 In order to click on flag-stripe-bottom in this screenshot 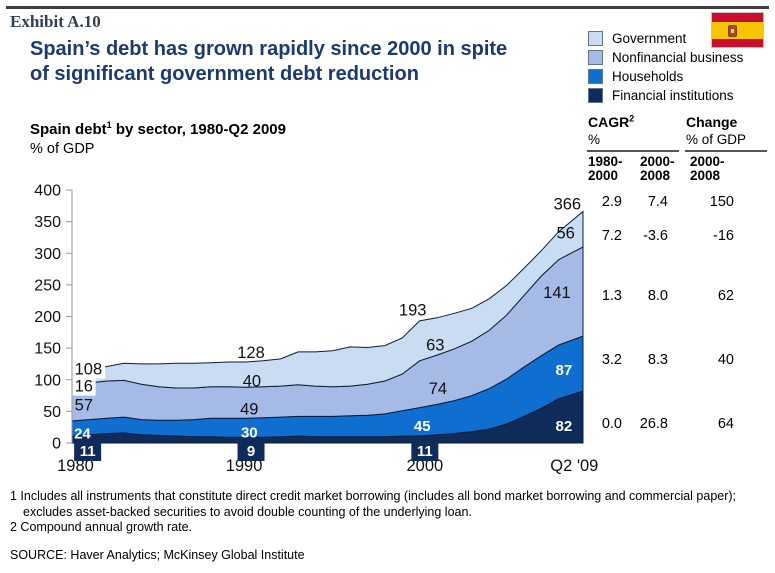, I will do `click(737, 43)`.